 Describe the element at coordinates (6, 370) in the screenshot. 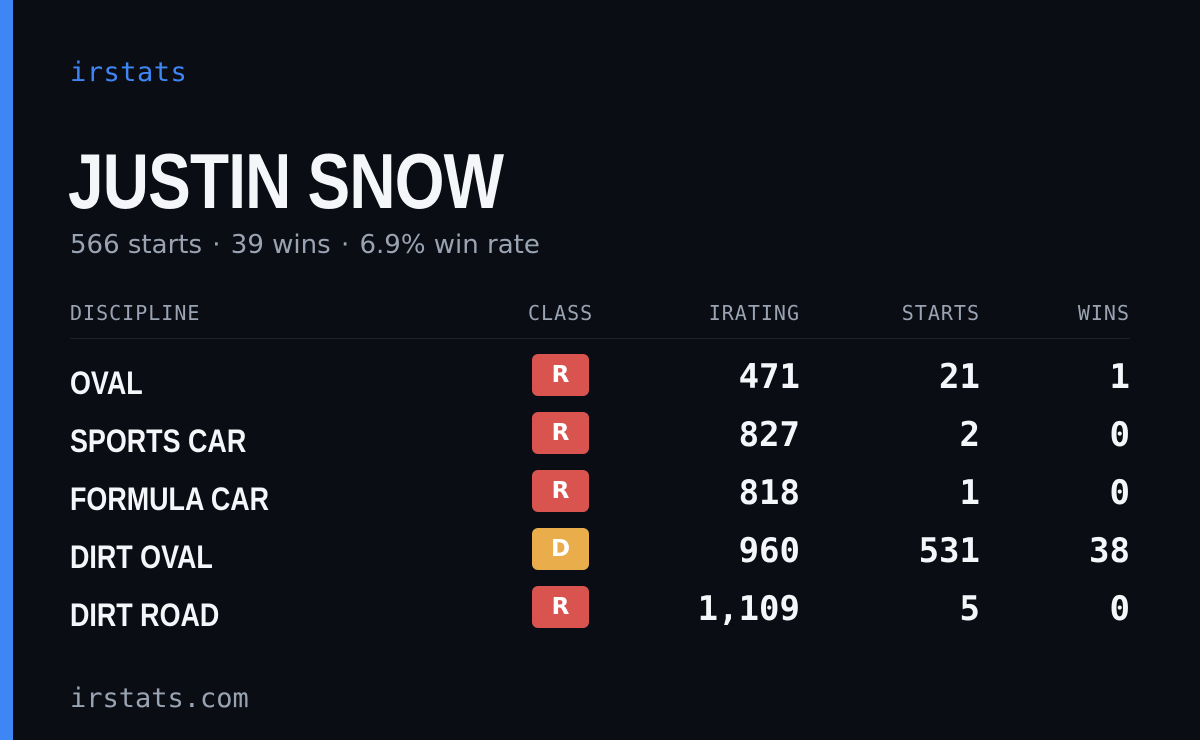

I see `accent-bar` at that location.